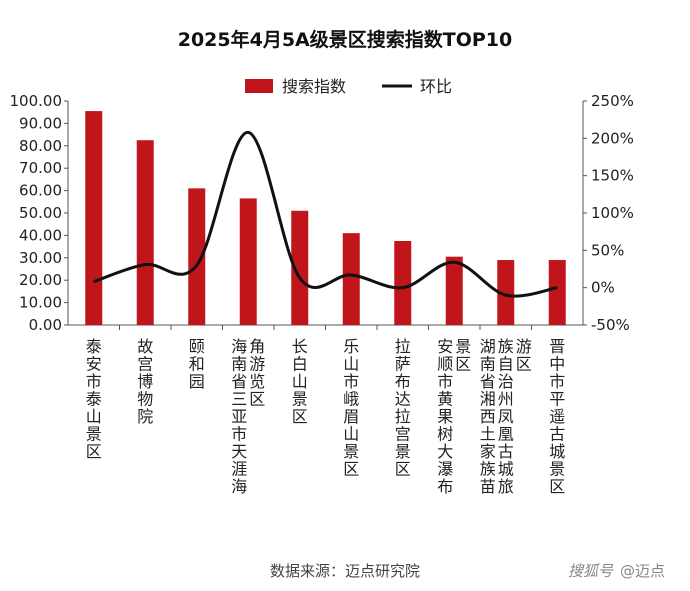 The image size is (690, 591). What do you see at coordinates (257, 373) in the screenshot?
I see `category-label: 角游览区` at bounding box center [257, 373].